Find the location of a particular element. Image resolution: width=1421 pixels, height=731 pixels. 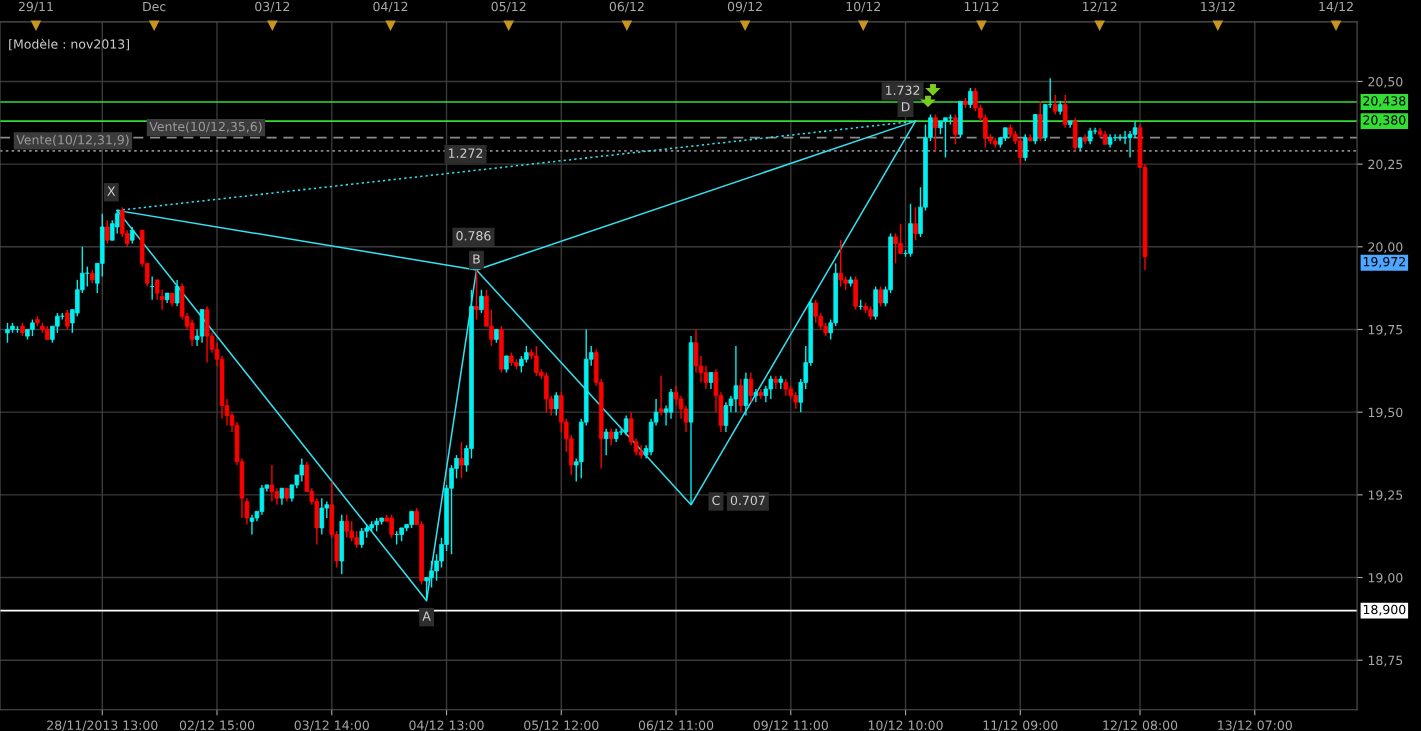

annotation: 0.786 is located at coordinates (473, 236).